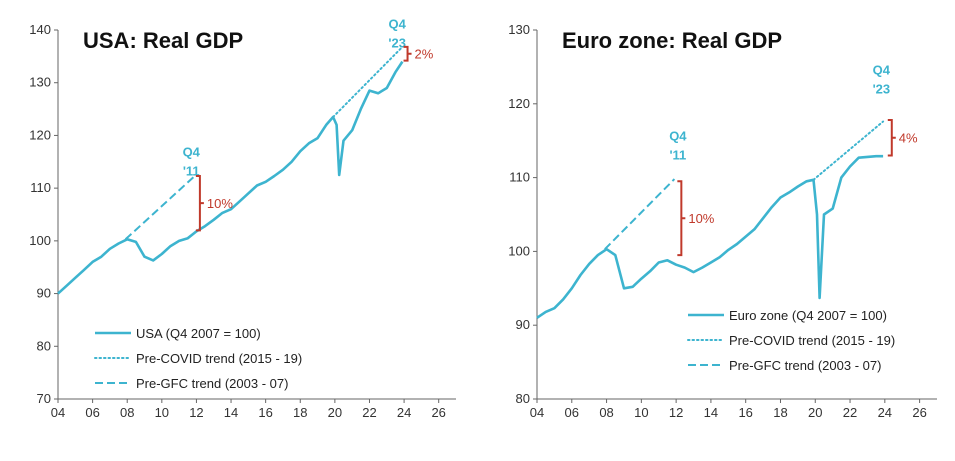  What do you see at coordinates (424, 54) in the screenshot?
I see `gap-percent-label: 2%` at bounding box center [424, 54].